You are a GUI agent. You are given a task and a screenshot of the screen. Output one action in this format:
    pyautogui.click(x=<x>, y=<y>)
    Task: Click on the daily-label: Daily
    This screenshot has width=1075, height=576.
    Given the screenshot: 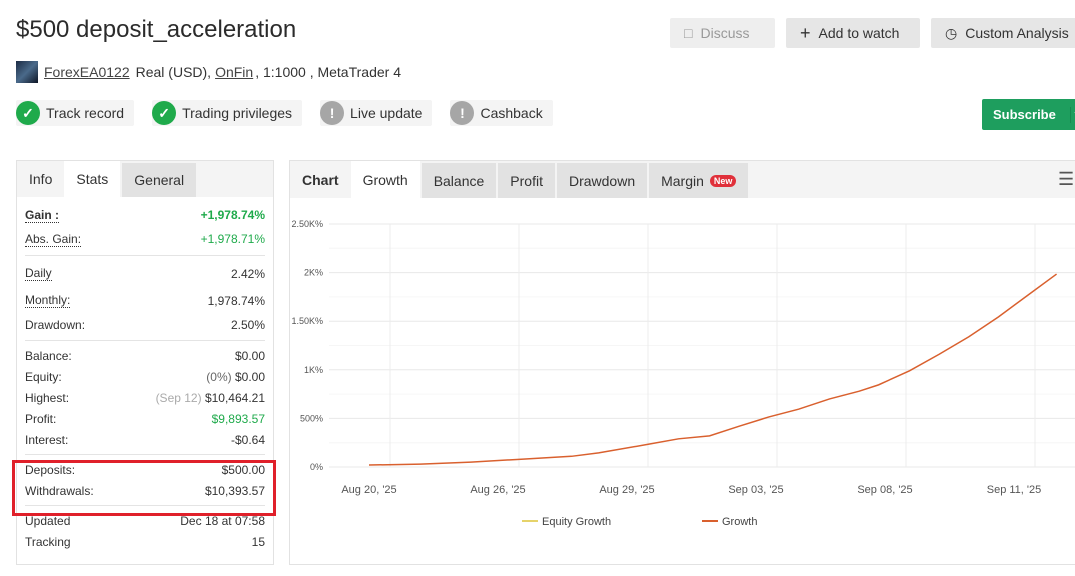 What is the action you would take?
    pyautogui.click(x=38, y=273)
    